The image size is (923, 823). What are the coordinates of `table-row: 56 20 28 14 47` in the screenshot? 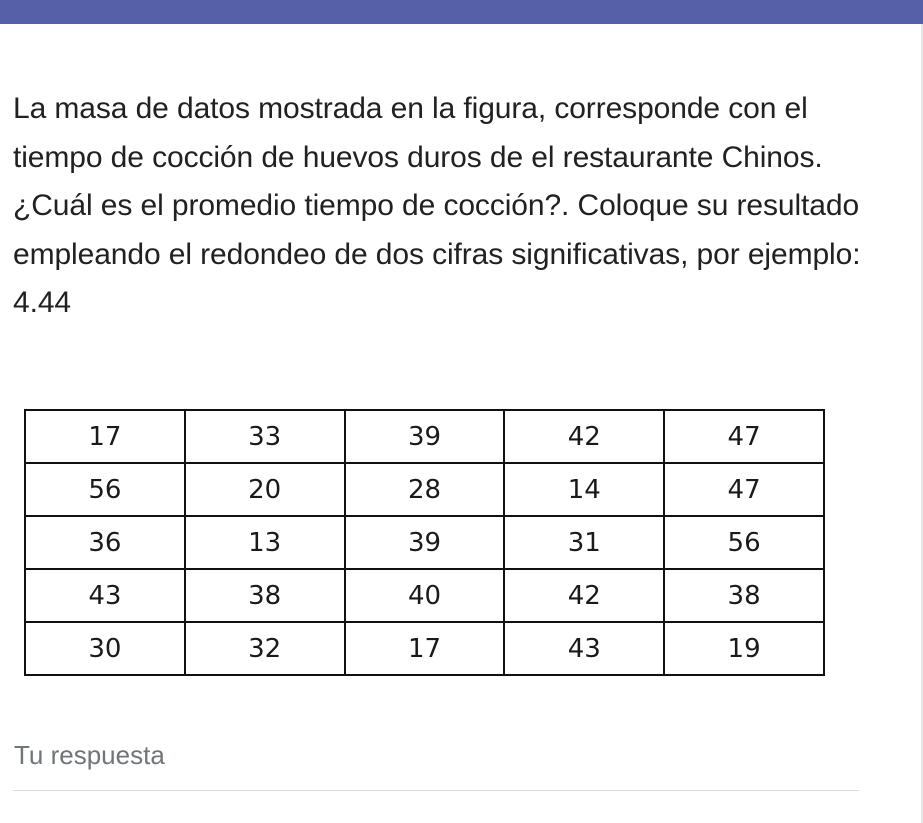 It's located at (424, 489).